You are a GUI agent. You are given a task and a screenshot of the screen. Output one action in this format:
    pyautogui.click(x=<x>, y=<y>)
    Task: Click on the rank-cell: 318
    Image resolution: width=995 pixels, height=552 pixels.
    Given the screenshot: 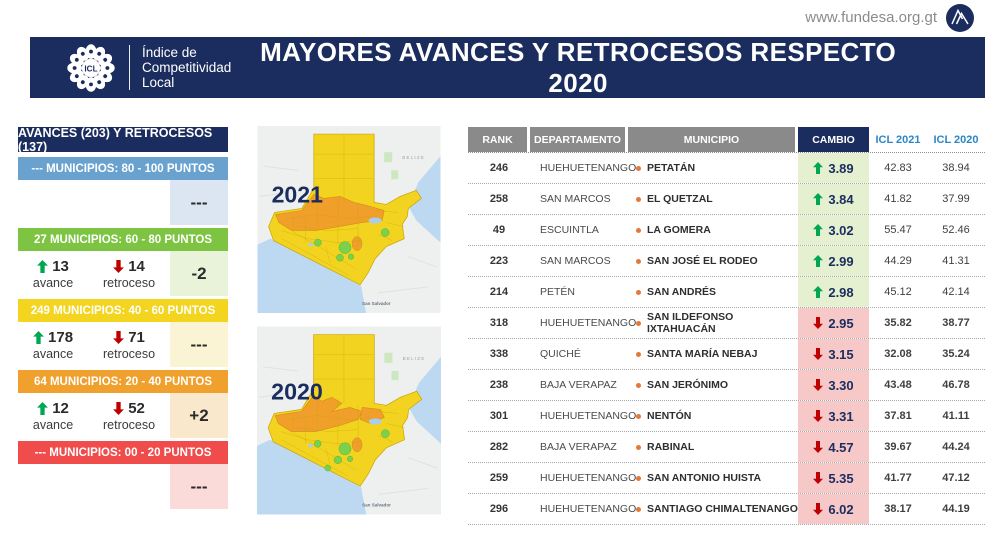 What is the action you would take?
    pyautogui.click(x=499, y=323)
    